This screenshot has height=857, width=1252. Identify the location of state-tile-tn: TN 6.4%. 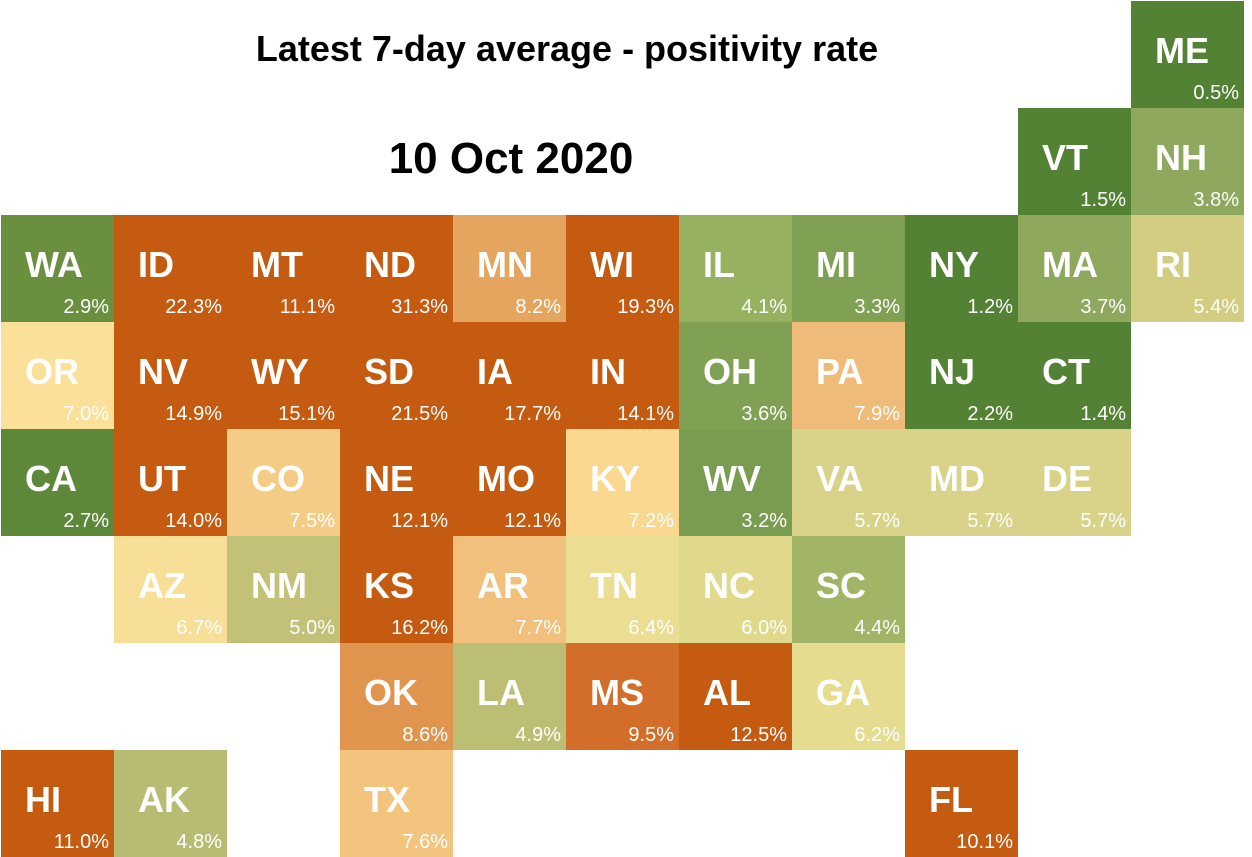
(622, 589).